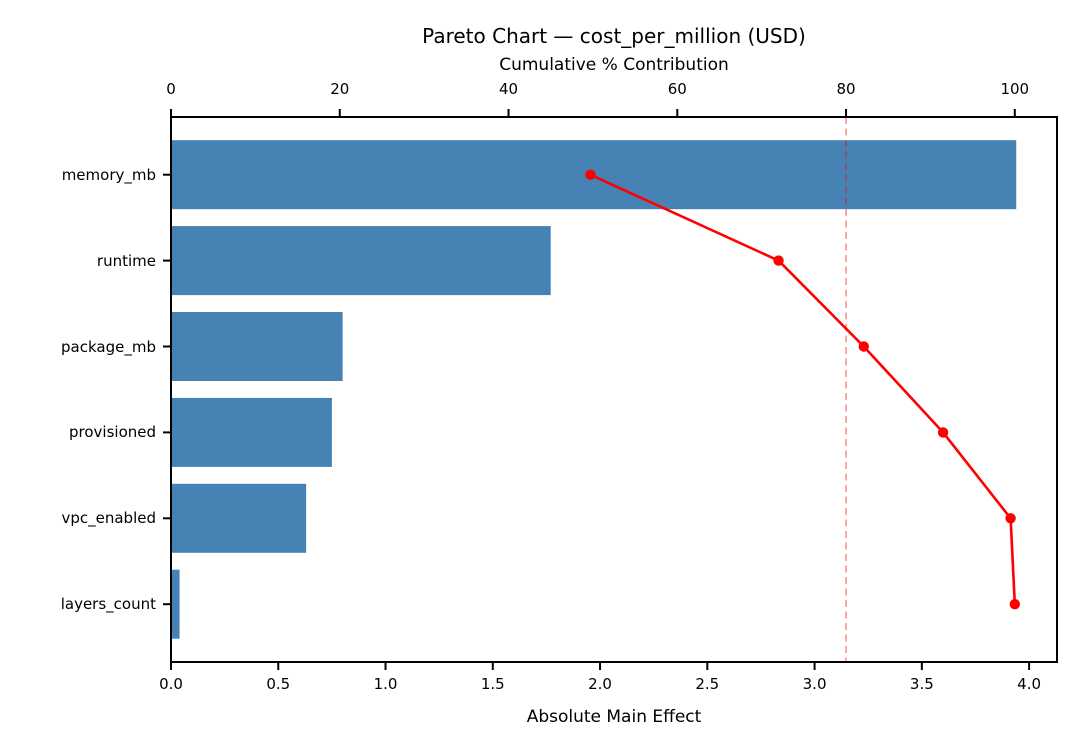  Describe the element at coordinates (171, 684) in the screenshot. I see `bottom-tick-label: 0.0` at that location.